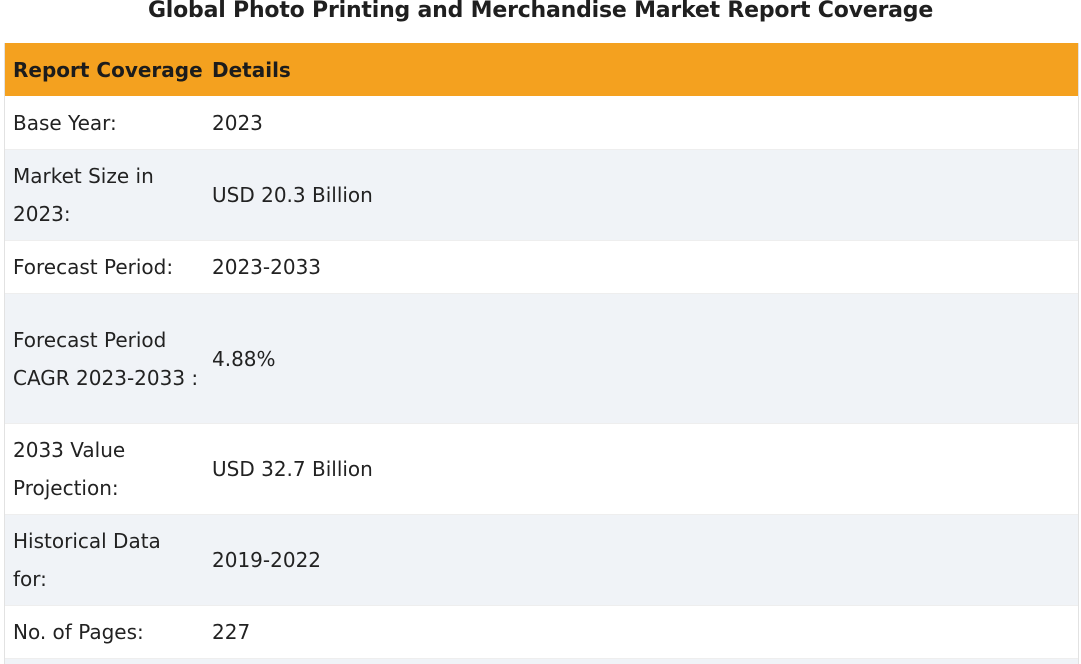  What do you see at coordinates (92, 560) in the screenshot?
I see `row-label: Historical Data for:` at bounding box center [92, 560].